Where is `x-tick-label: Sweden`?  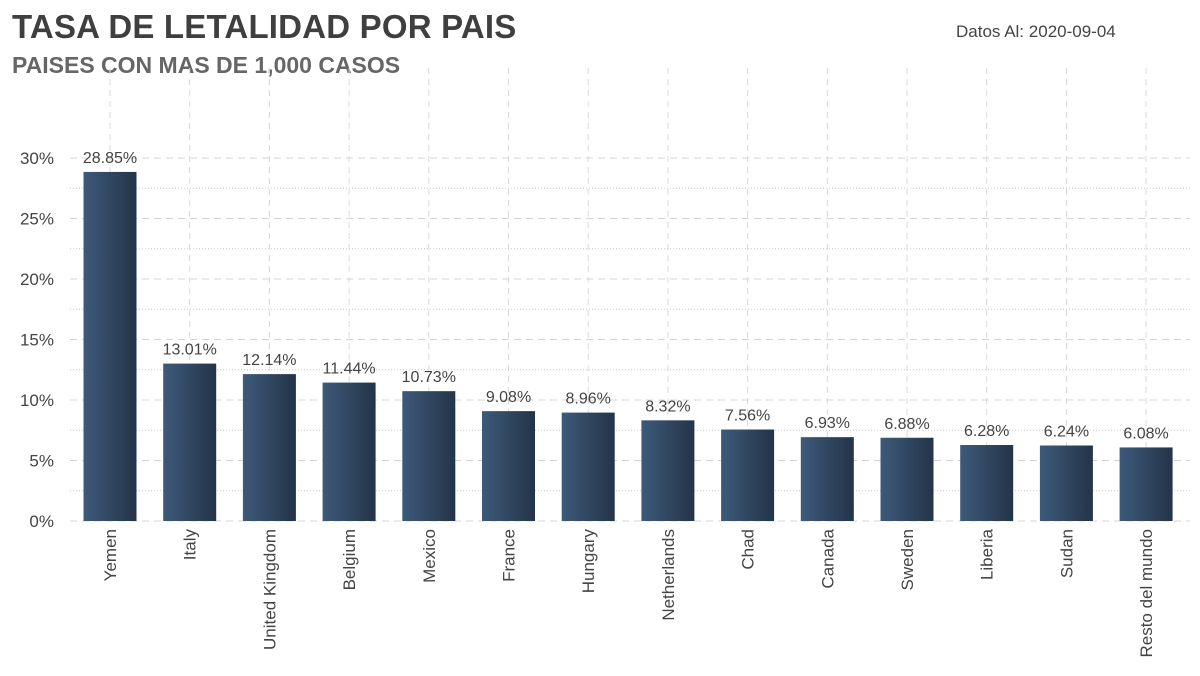 x-tick-label: Sweden is located at coordinates (907, 559).